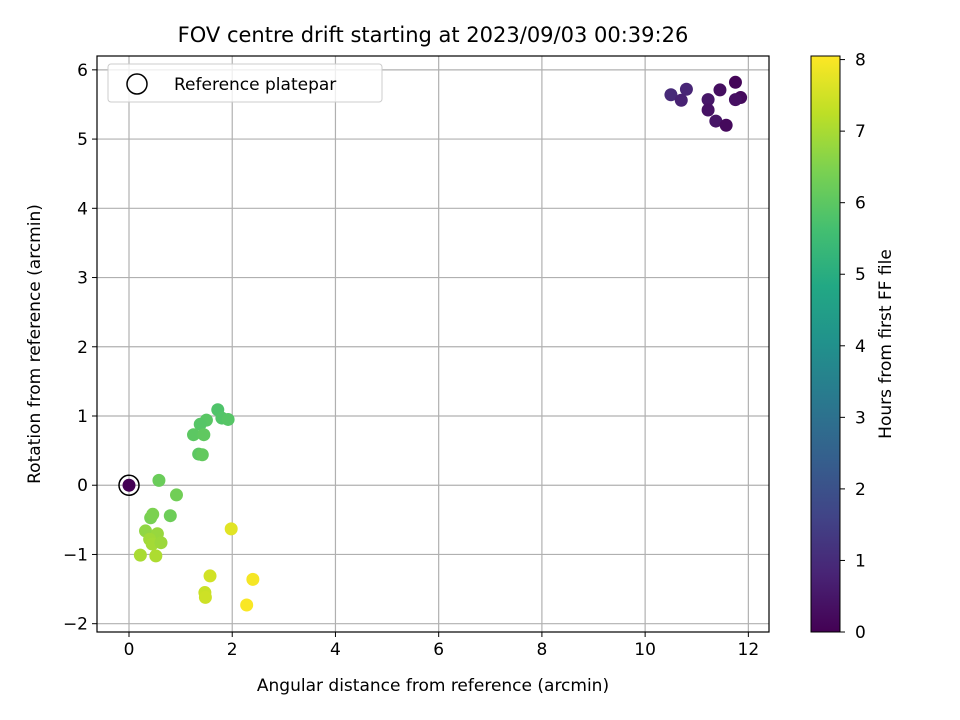 The height and width of the screenshot is (720, 960). What do you see at coordinates (541, 650) in the screenshot?
I see `x-tick-label: 8` at bounding box center [541, 650].